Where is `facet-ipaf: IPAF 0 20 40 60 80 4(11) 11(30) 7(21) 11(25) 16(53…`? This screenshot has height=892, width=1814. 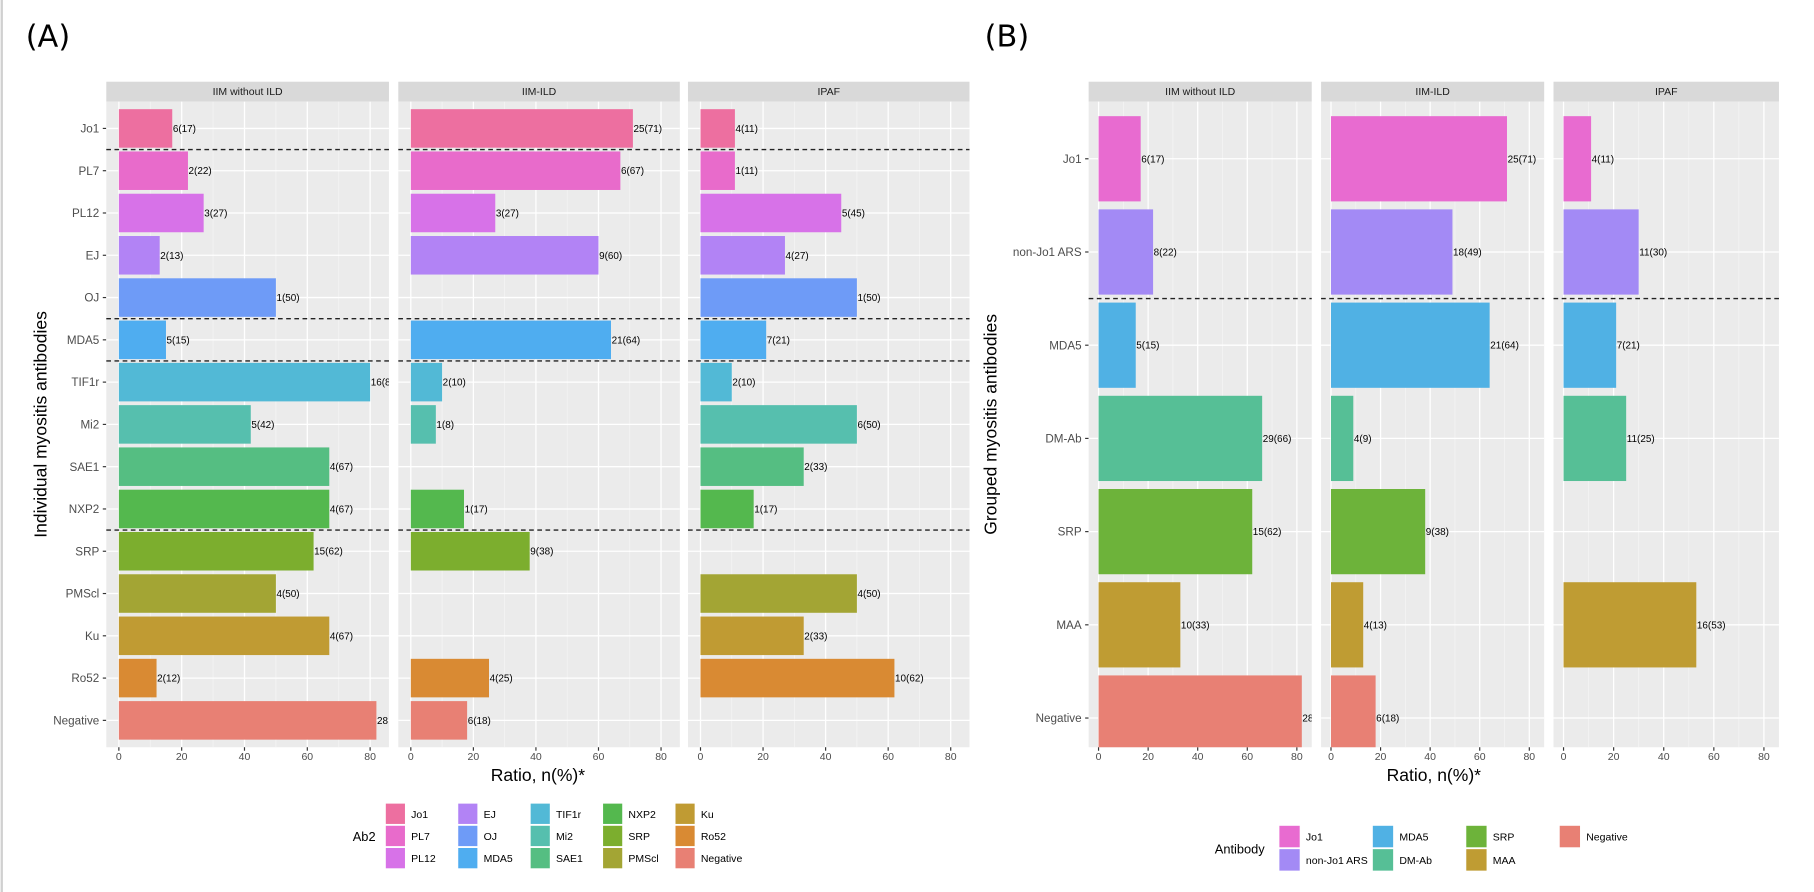
facet-ipaf: IPAF 0 20 40 60 80 4(11) 11(30) 7(21) 11(25) 16(53… is located at coordinates (1666, 422).